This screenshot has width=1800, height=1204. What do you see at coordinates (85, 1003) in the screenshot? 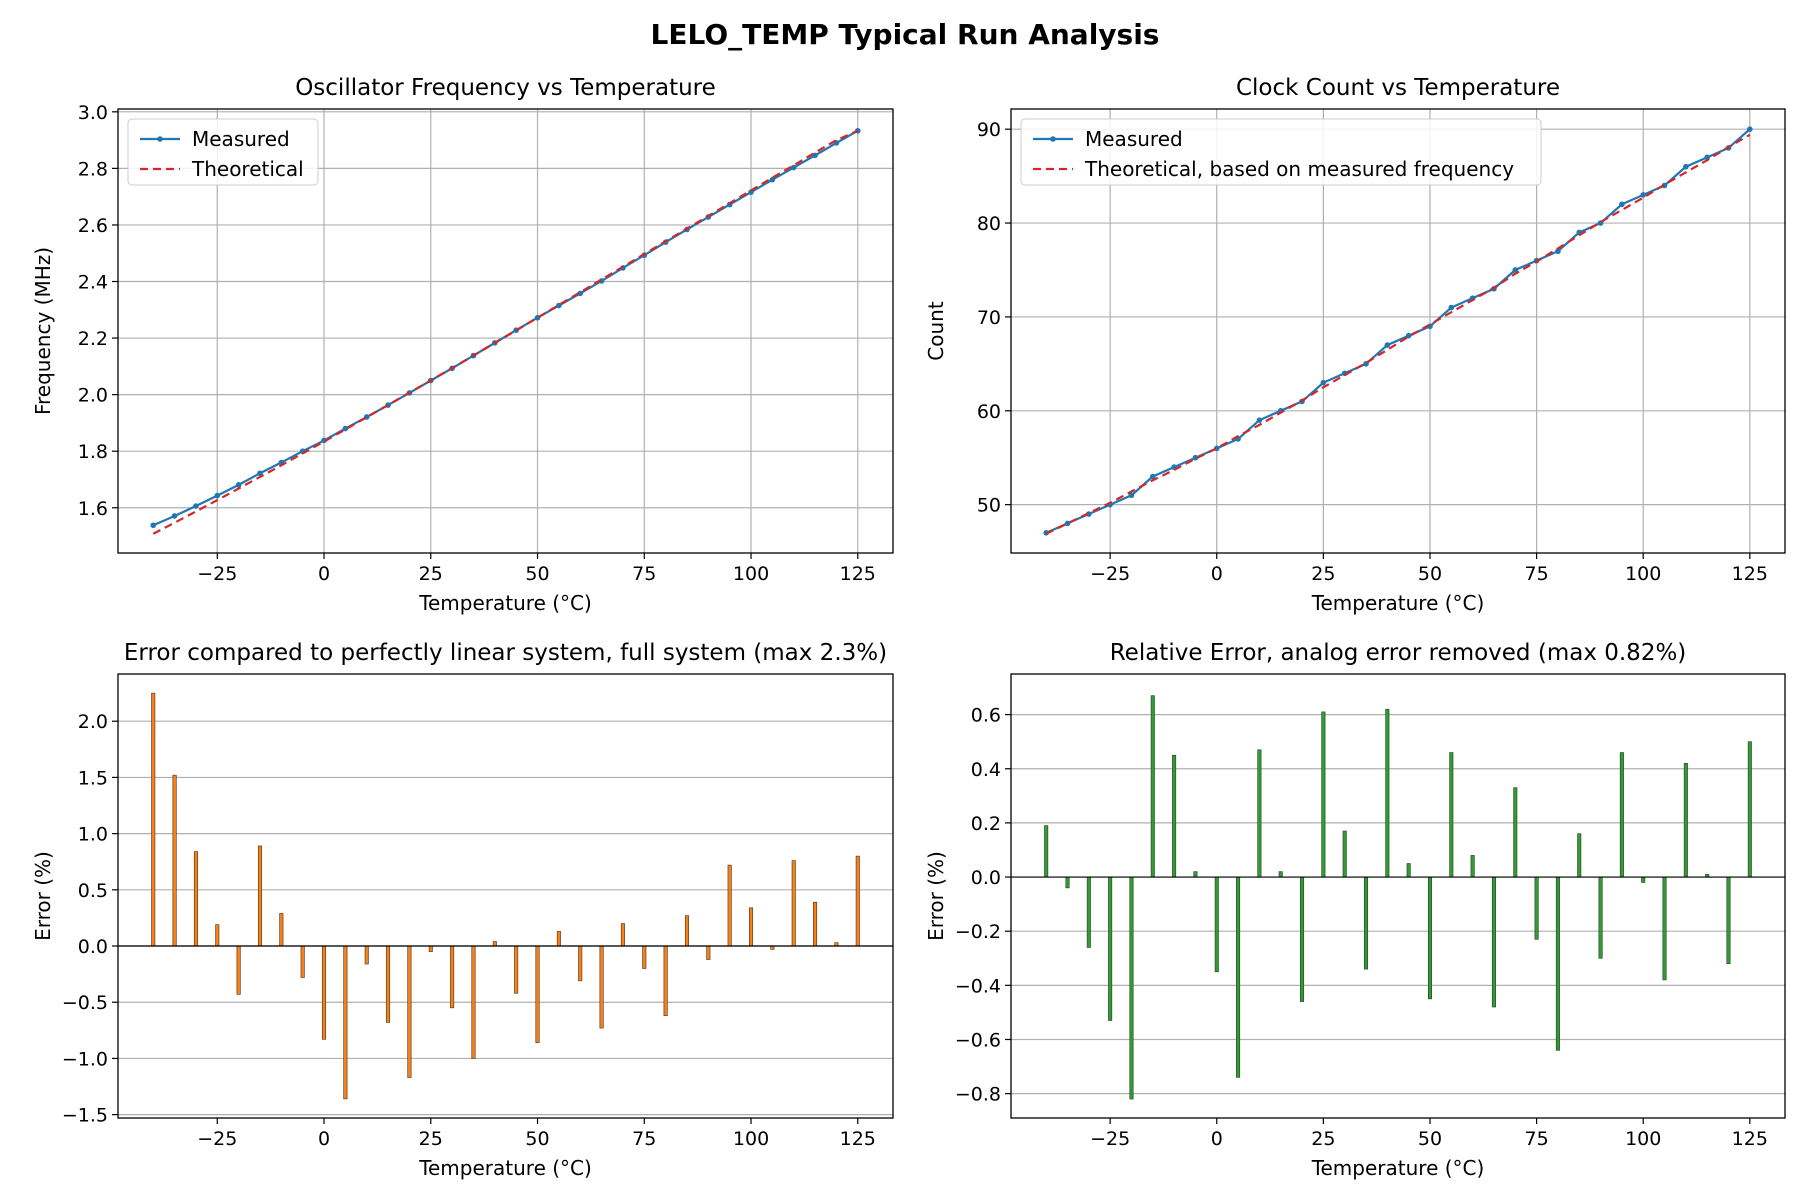
I see `y-tick-label: −0.5` at bounding box center [85, 1003].